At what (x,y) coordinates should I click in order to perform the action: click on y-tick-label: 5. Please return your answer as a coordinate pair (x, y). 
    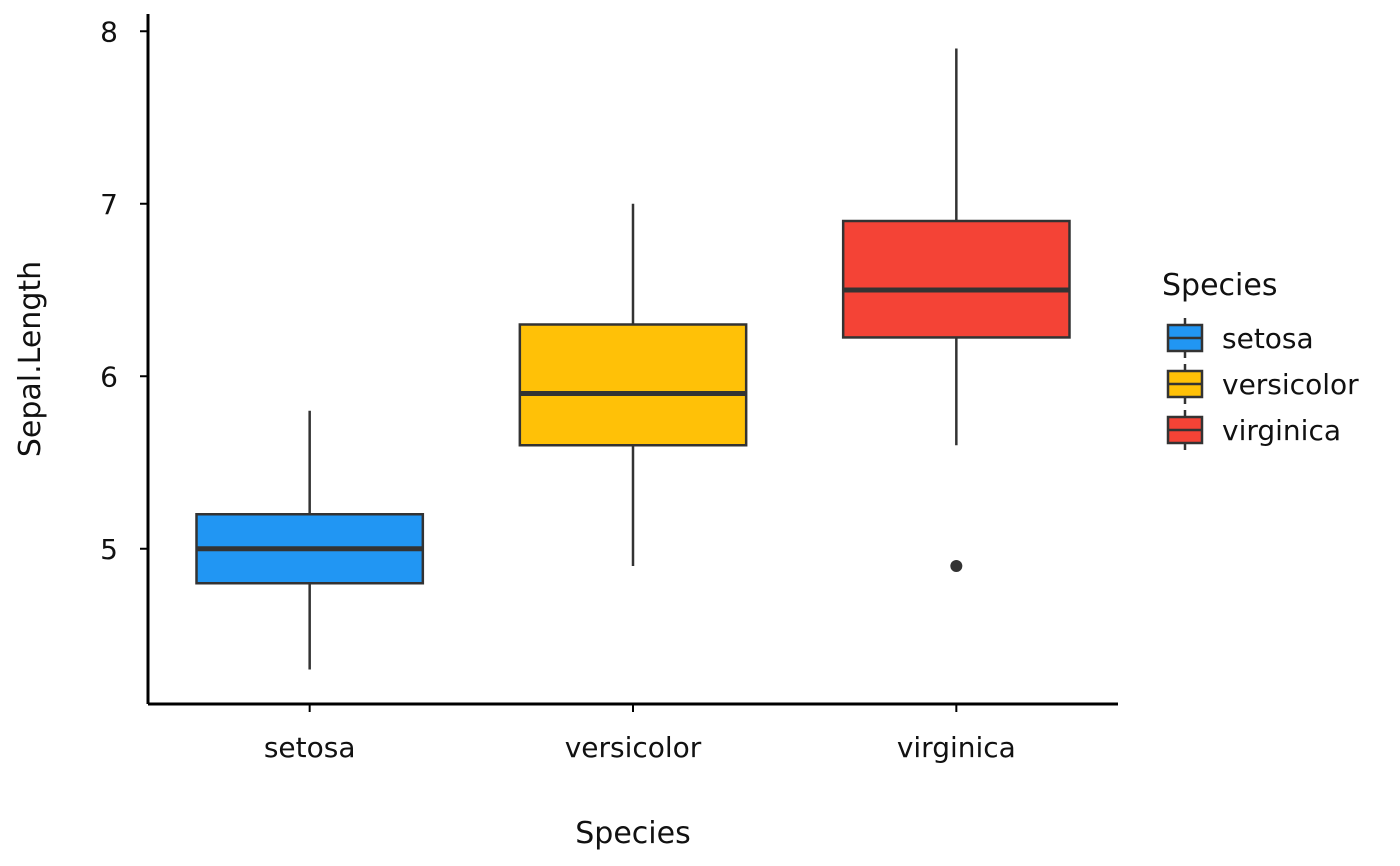
    Looking at the image, I should click on (109, 549).